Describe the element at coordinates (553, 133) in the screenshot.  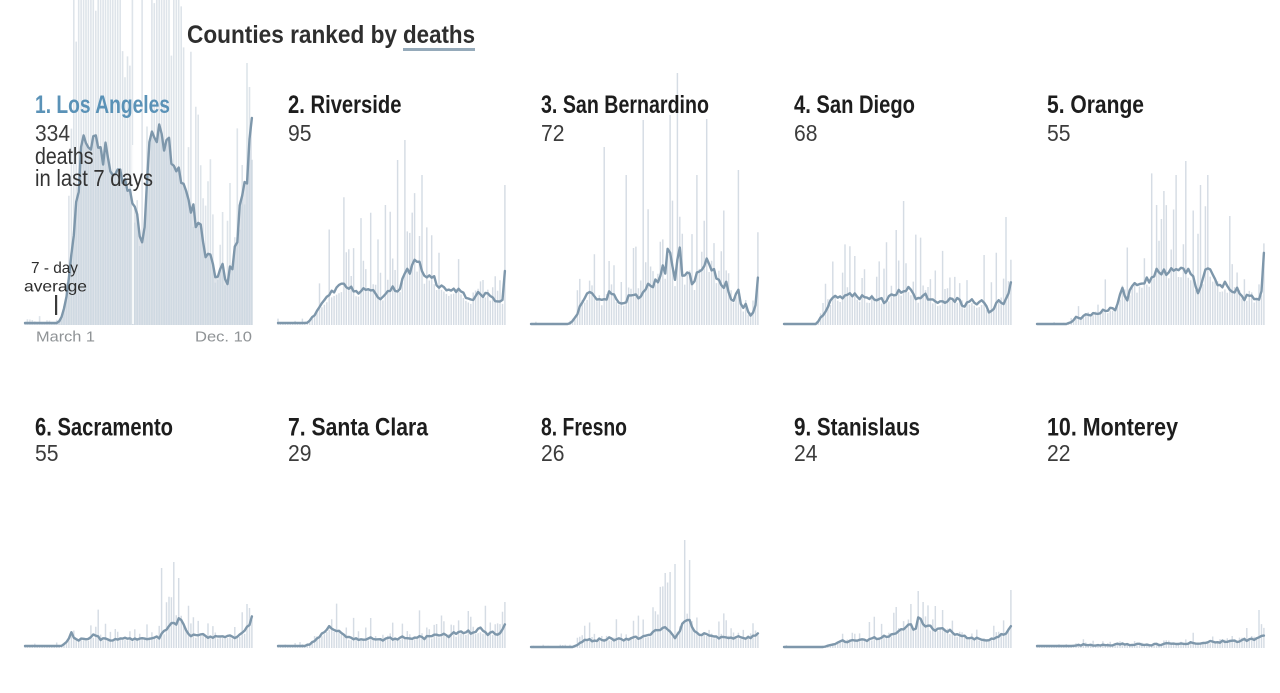
I see `svg-text: 72` at that location.